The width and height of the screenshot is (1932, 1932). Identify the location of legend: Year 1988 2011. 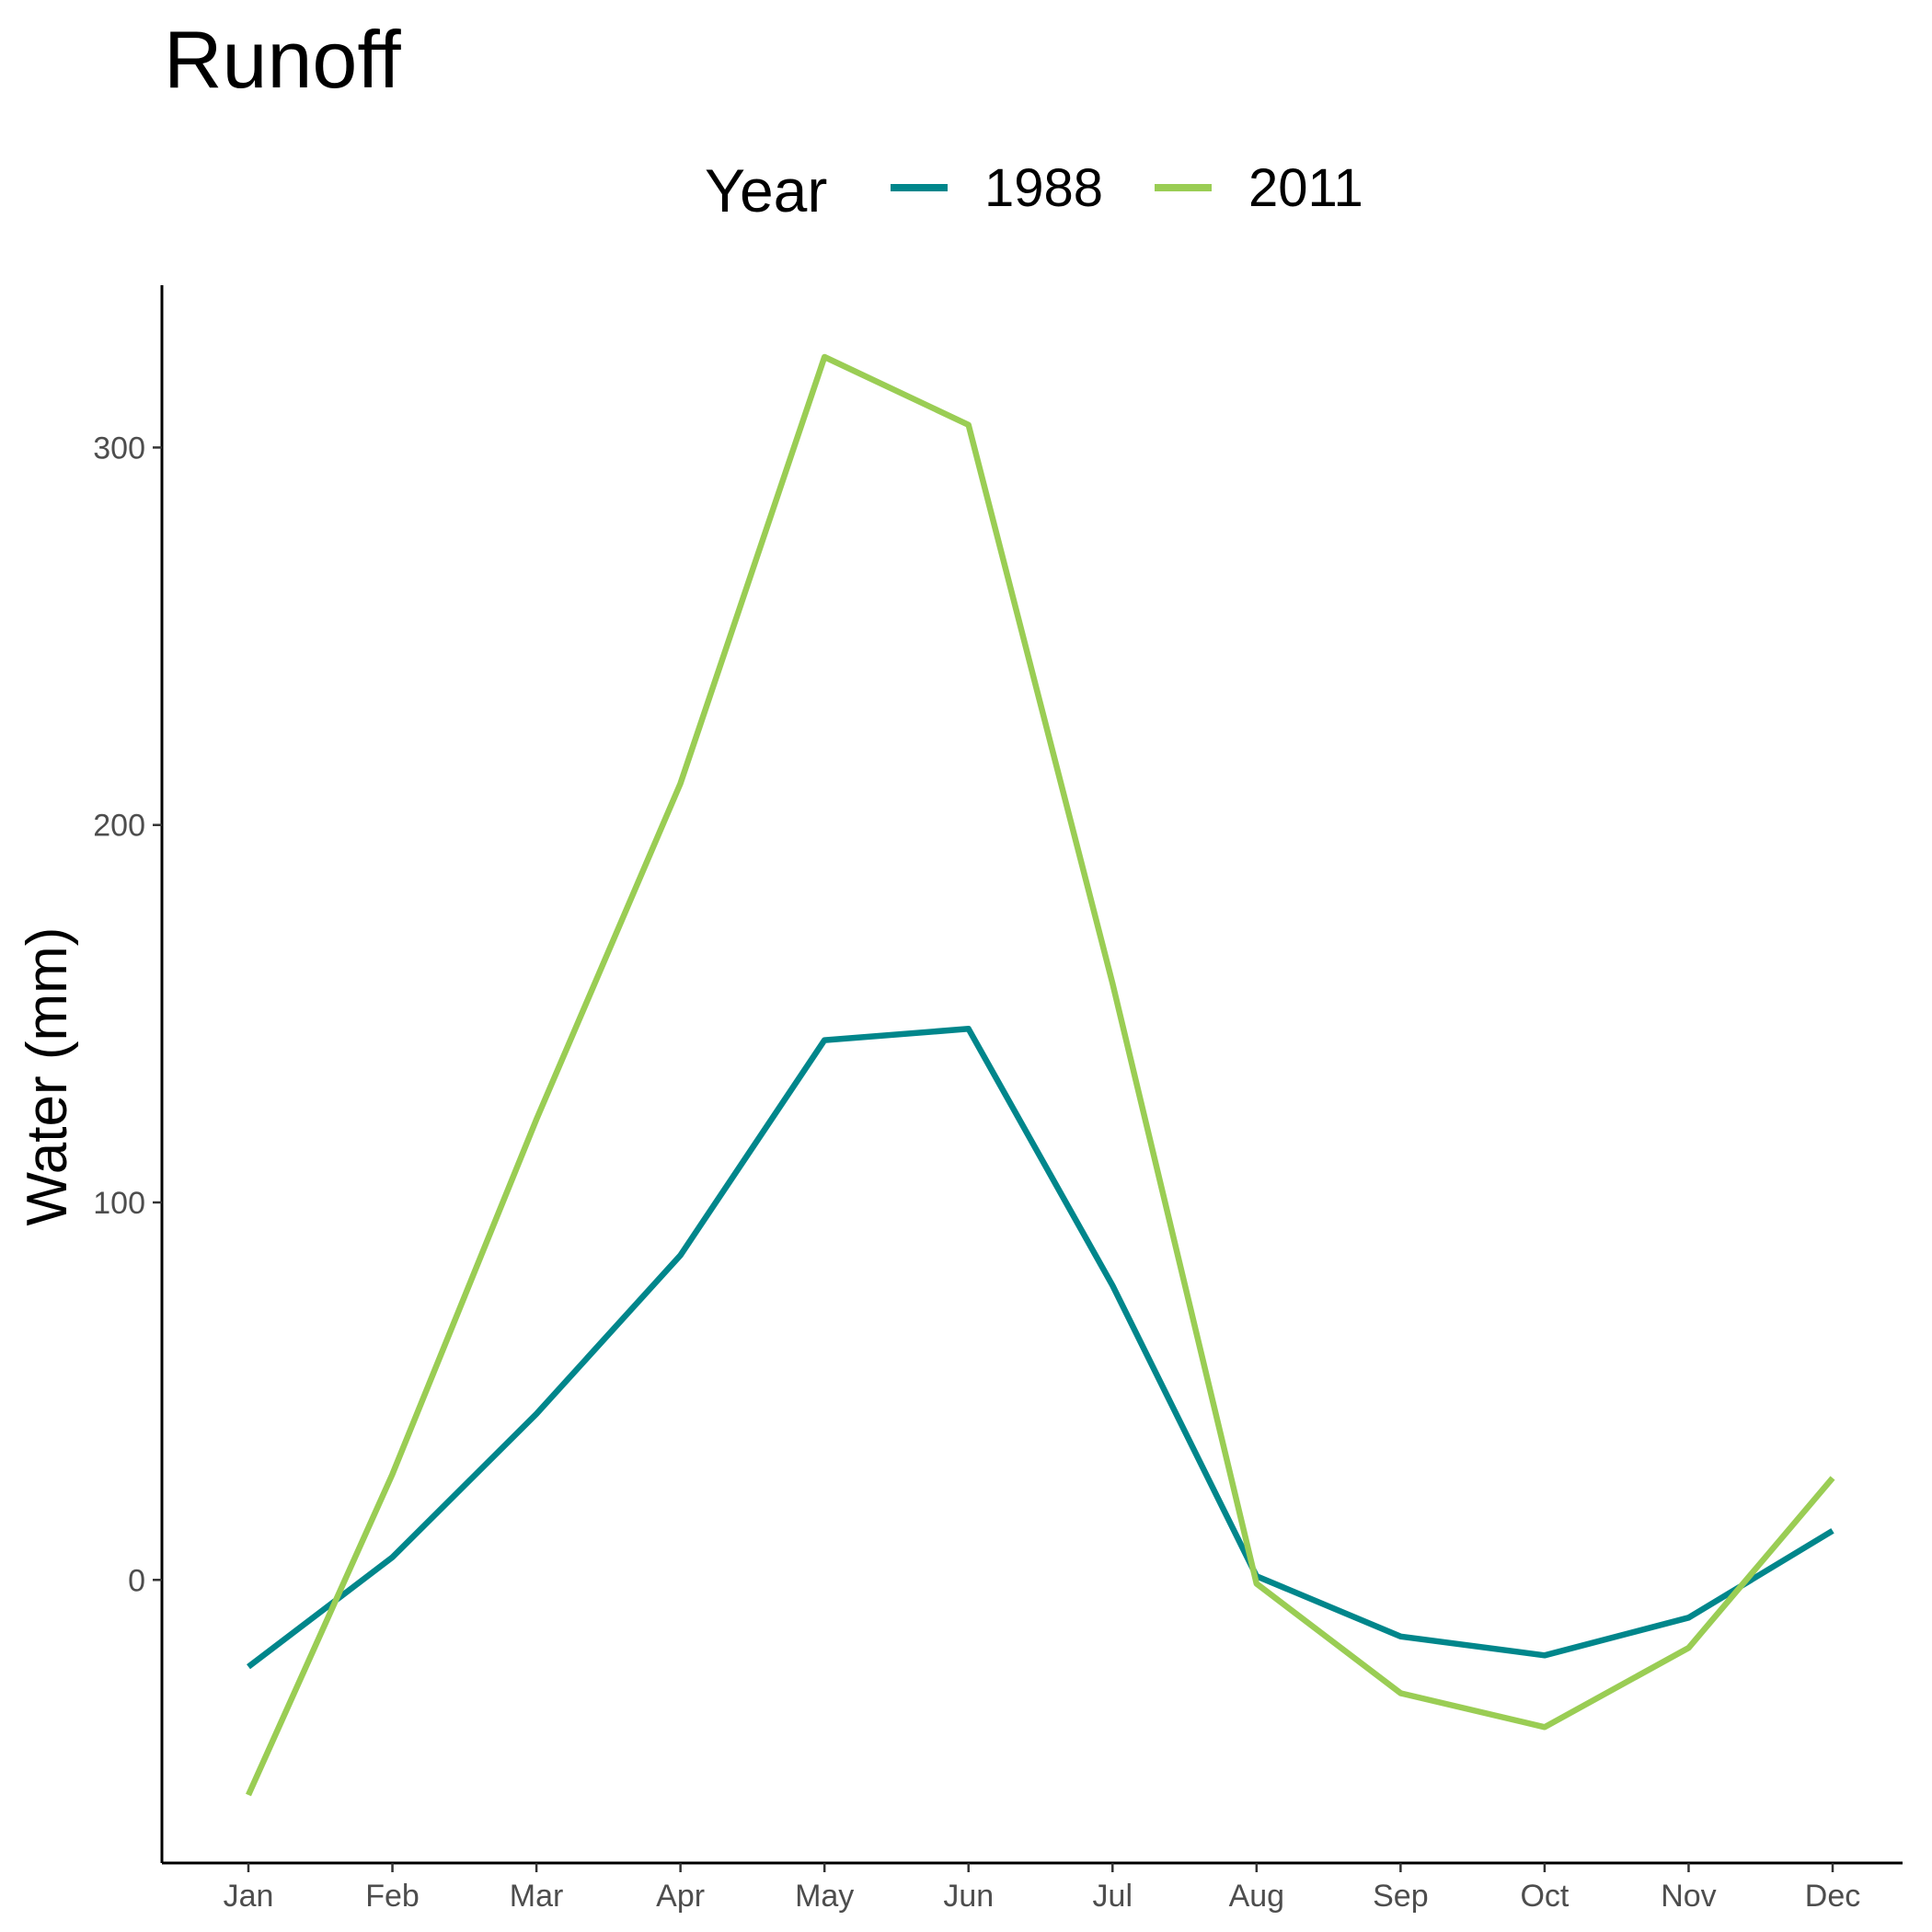
(1034, 190).